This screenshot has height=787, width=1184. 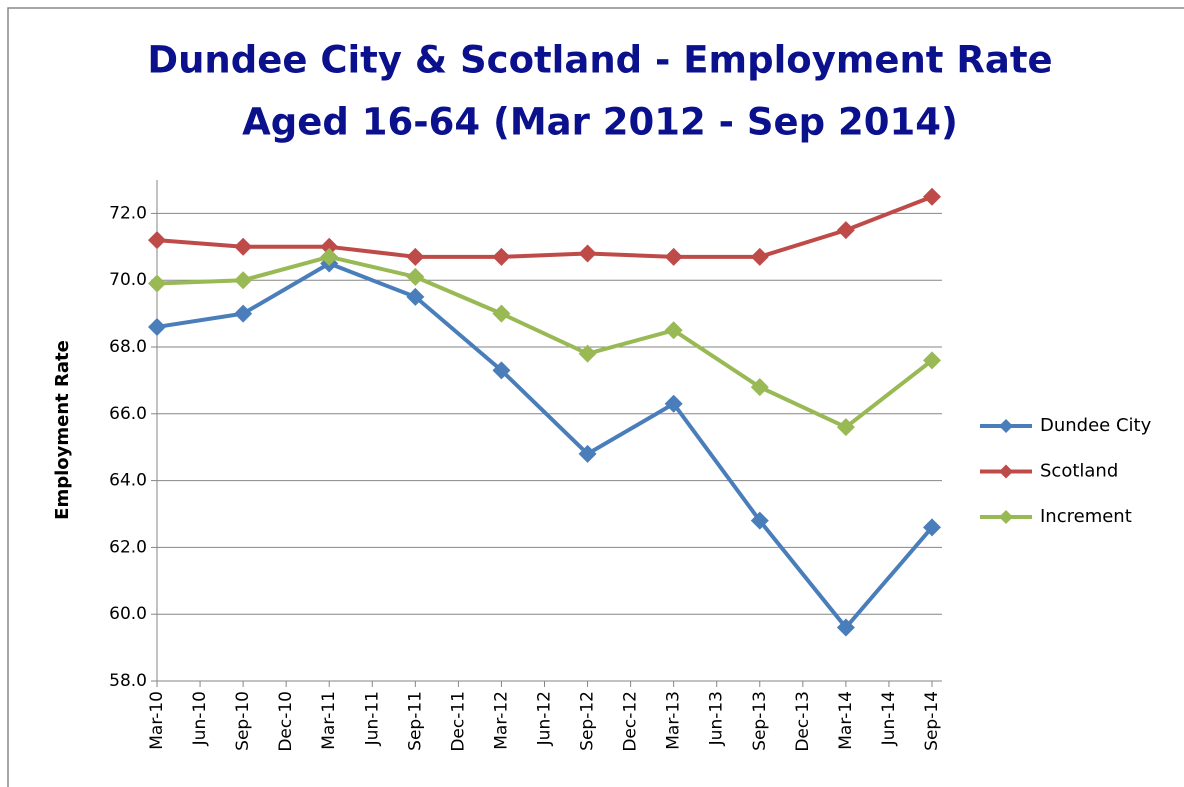 What do you see at coordinates (545, 718) in the screenshot?
I see `x-tick-label: Jun-12` at bounding box center [545, 718].